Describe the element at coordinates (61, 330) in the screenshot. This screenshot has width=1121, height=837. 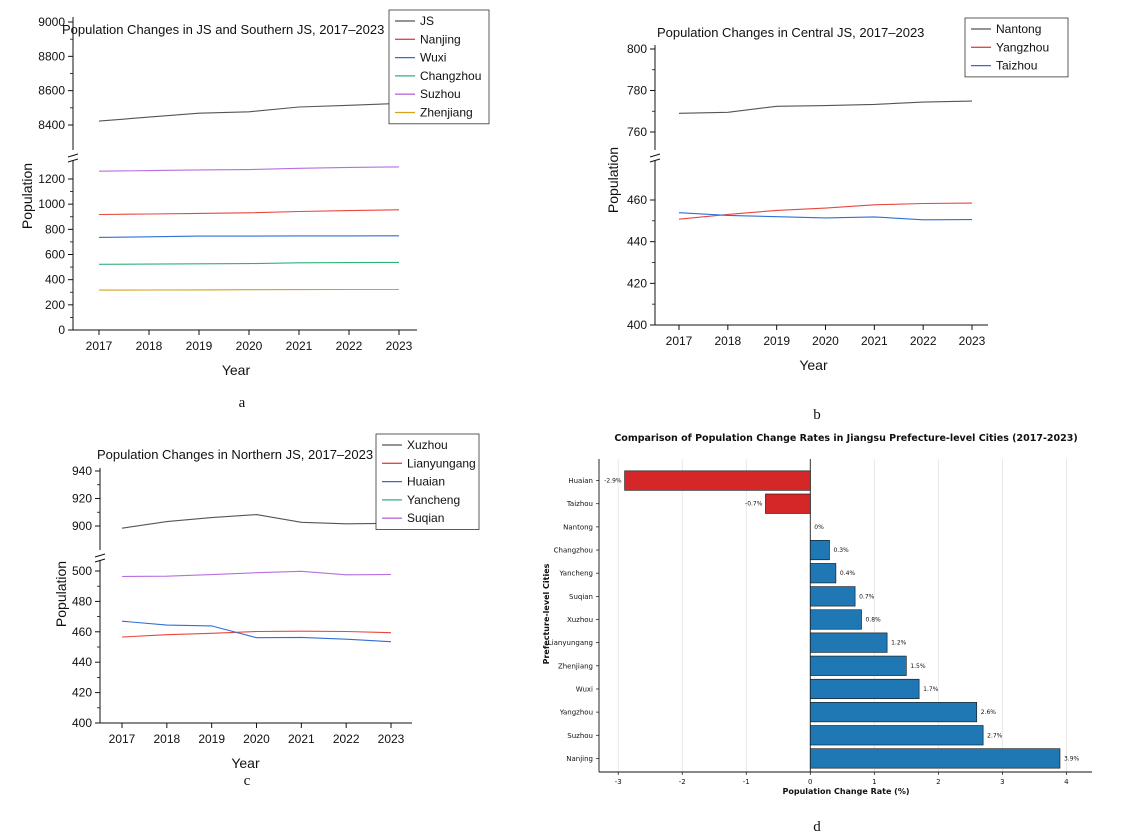
I see `chart-a-y-tick-lower-0: 0` at that location.